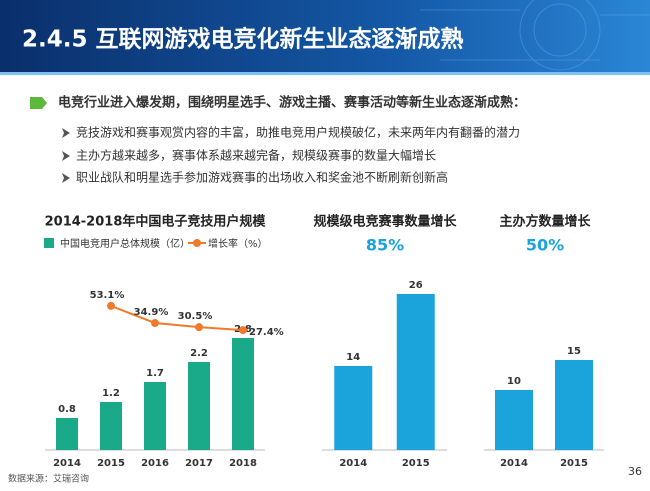  I want to click on legend-label: 中国电竞用户总体规模（亿）, so click(125, 243).